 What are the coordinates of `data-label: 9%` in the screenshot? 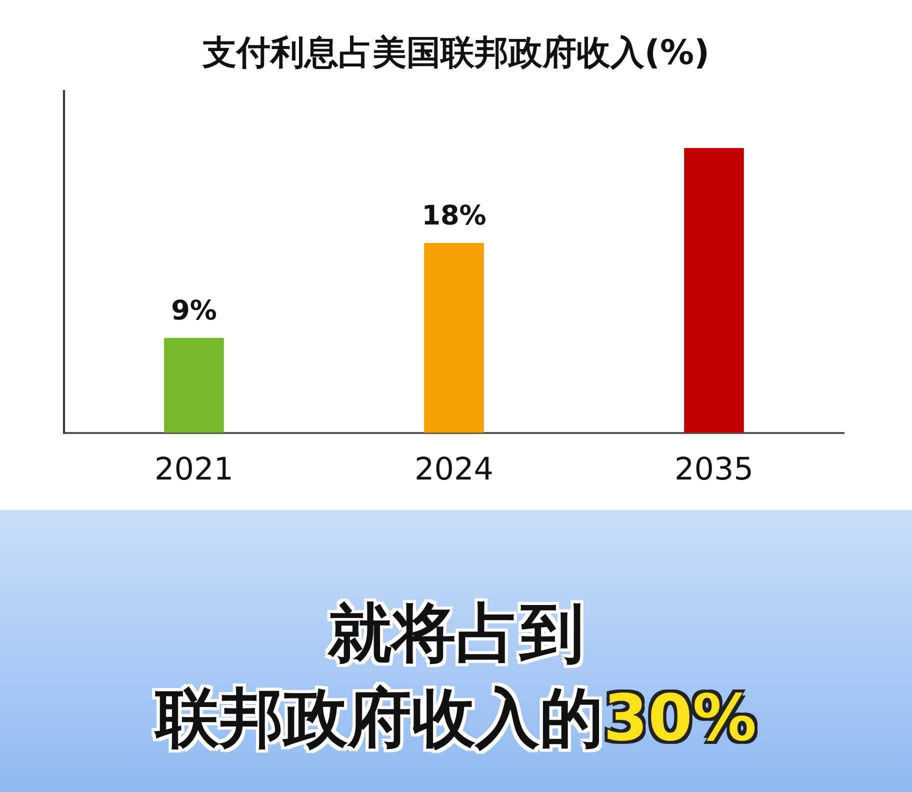 It's located at (194, 310).